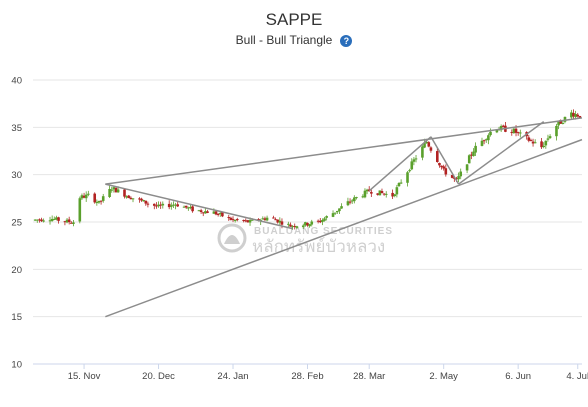  I want to click on x-tick-label: 20. Dec, so click(158, 376).